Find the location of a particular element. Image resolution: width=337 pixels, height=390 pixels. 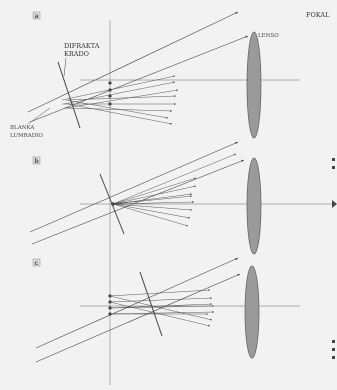

grating-label-pointer is located at coordinates (65, 67).